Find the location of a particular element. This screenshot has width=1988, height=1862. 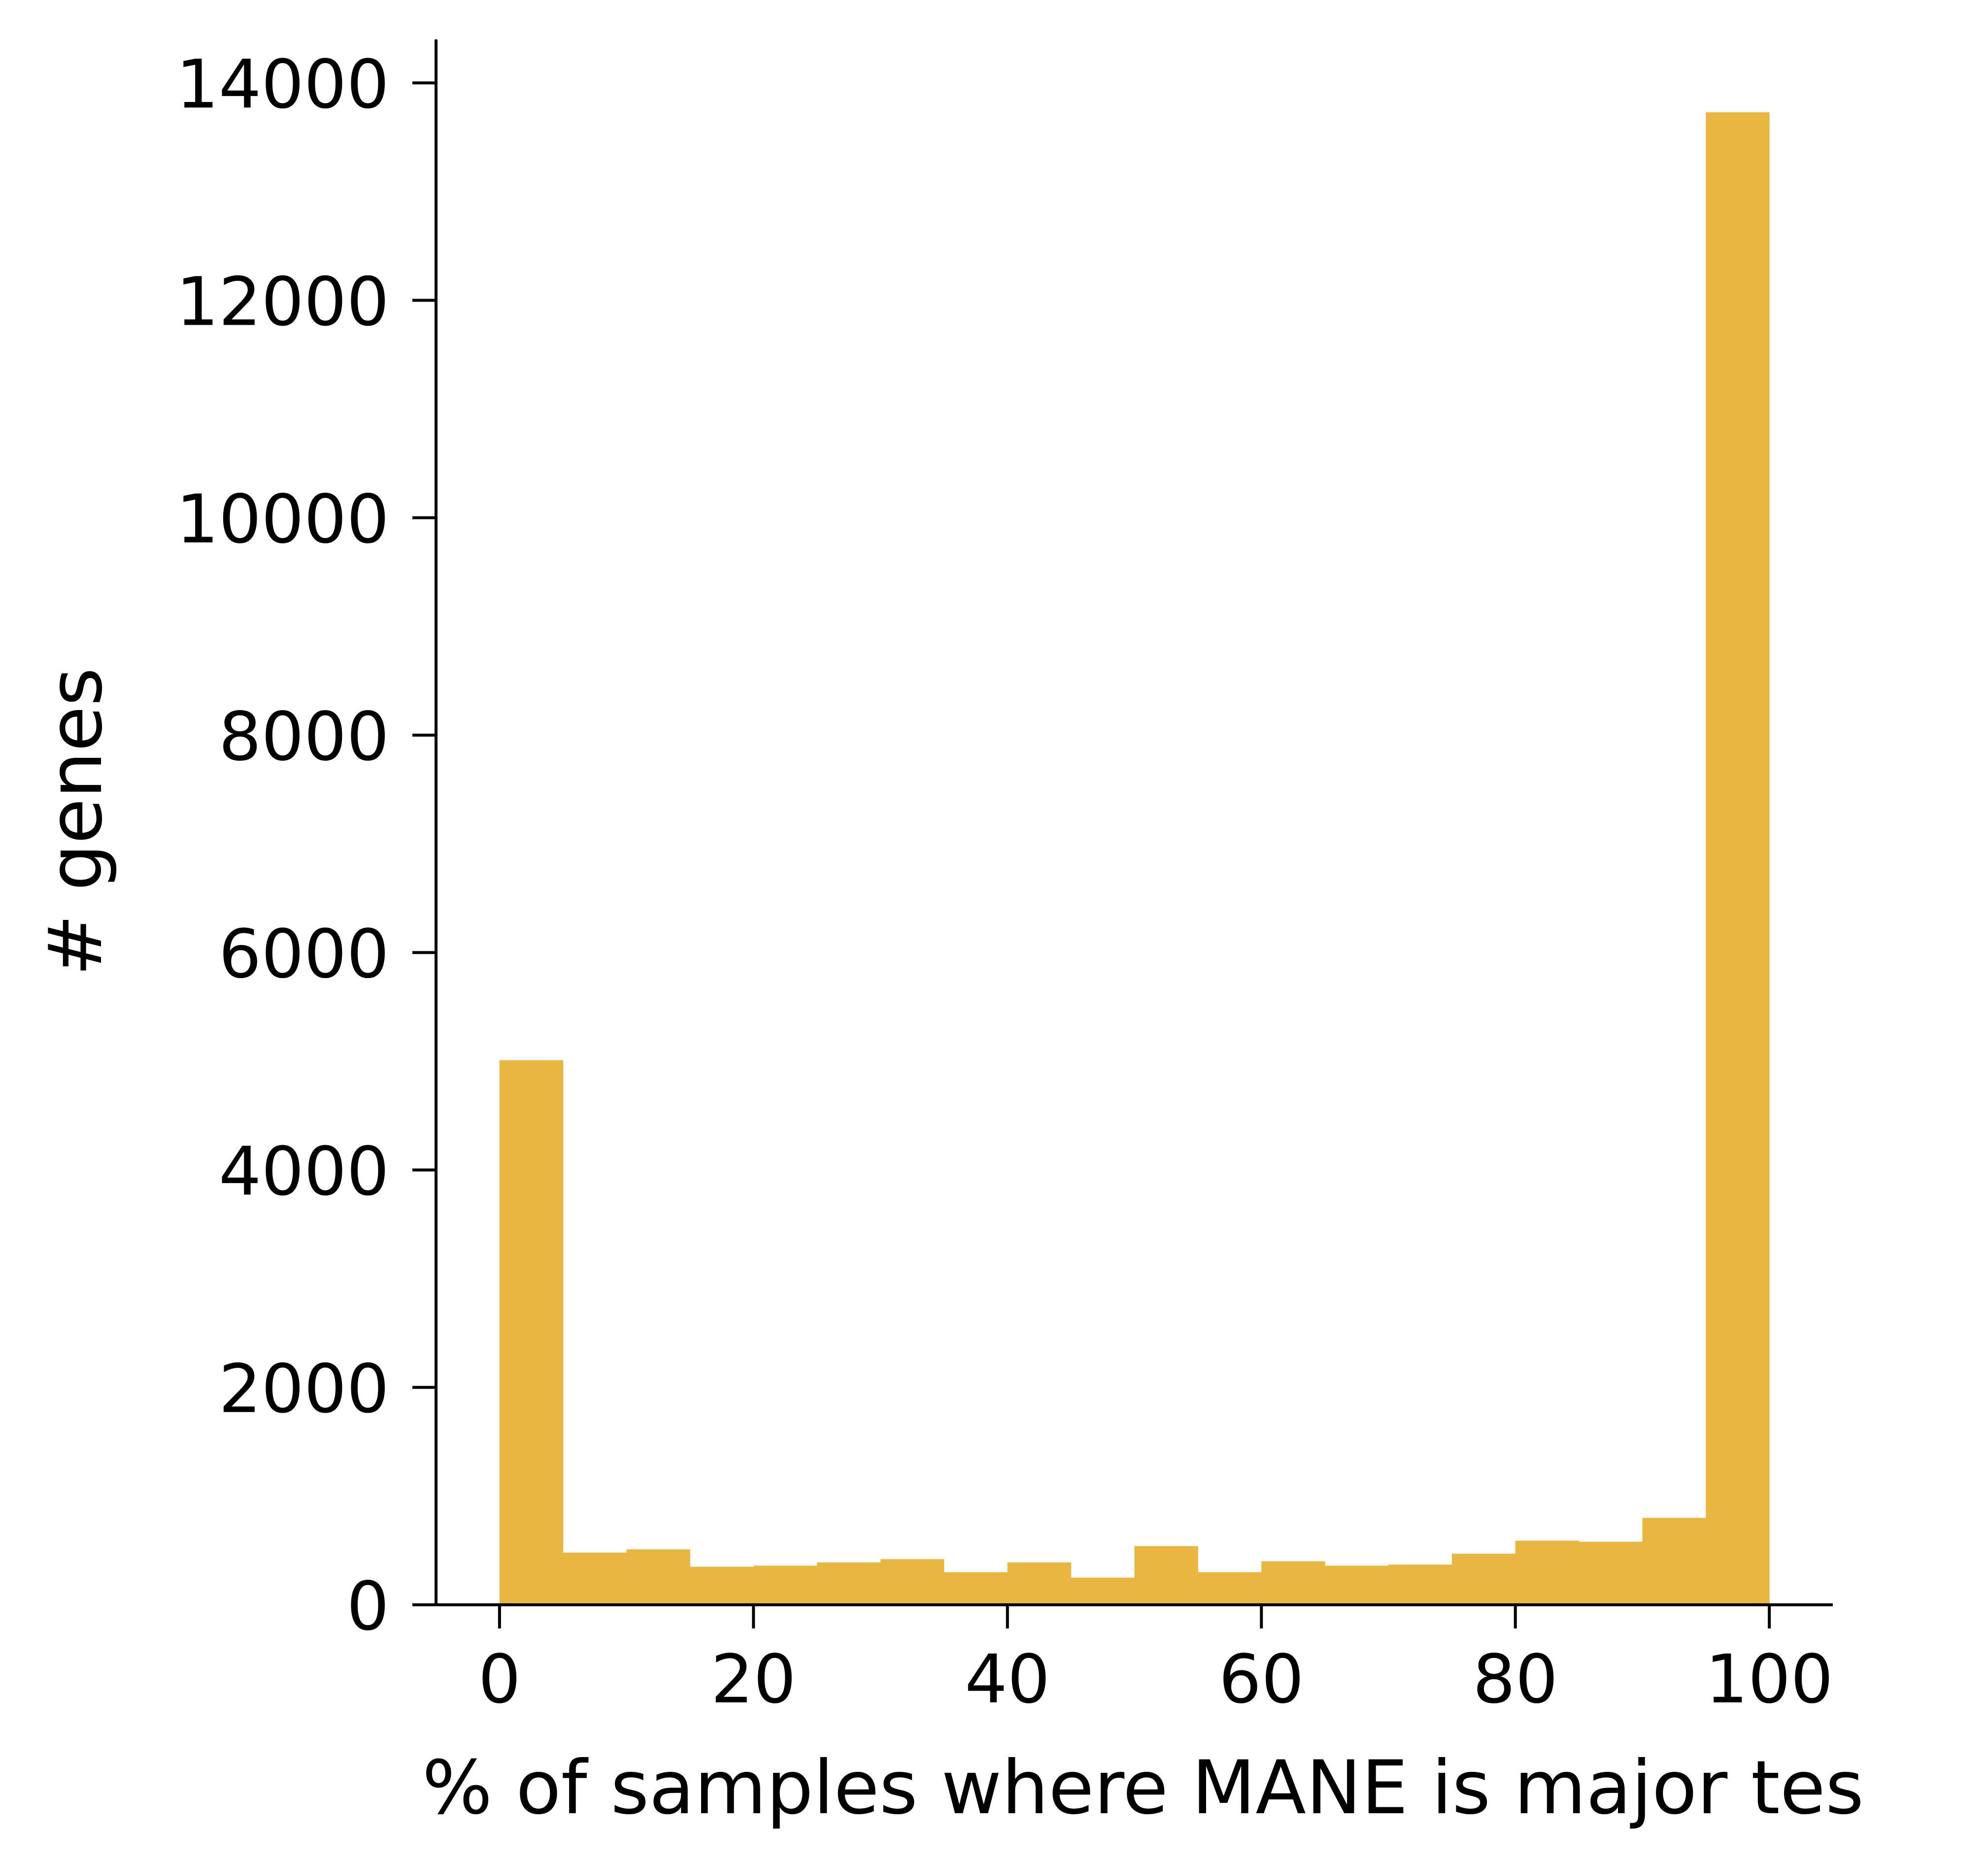

x-tick-label: 20 is located at coordinates (753, 1680).